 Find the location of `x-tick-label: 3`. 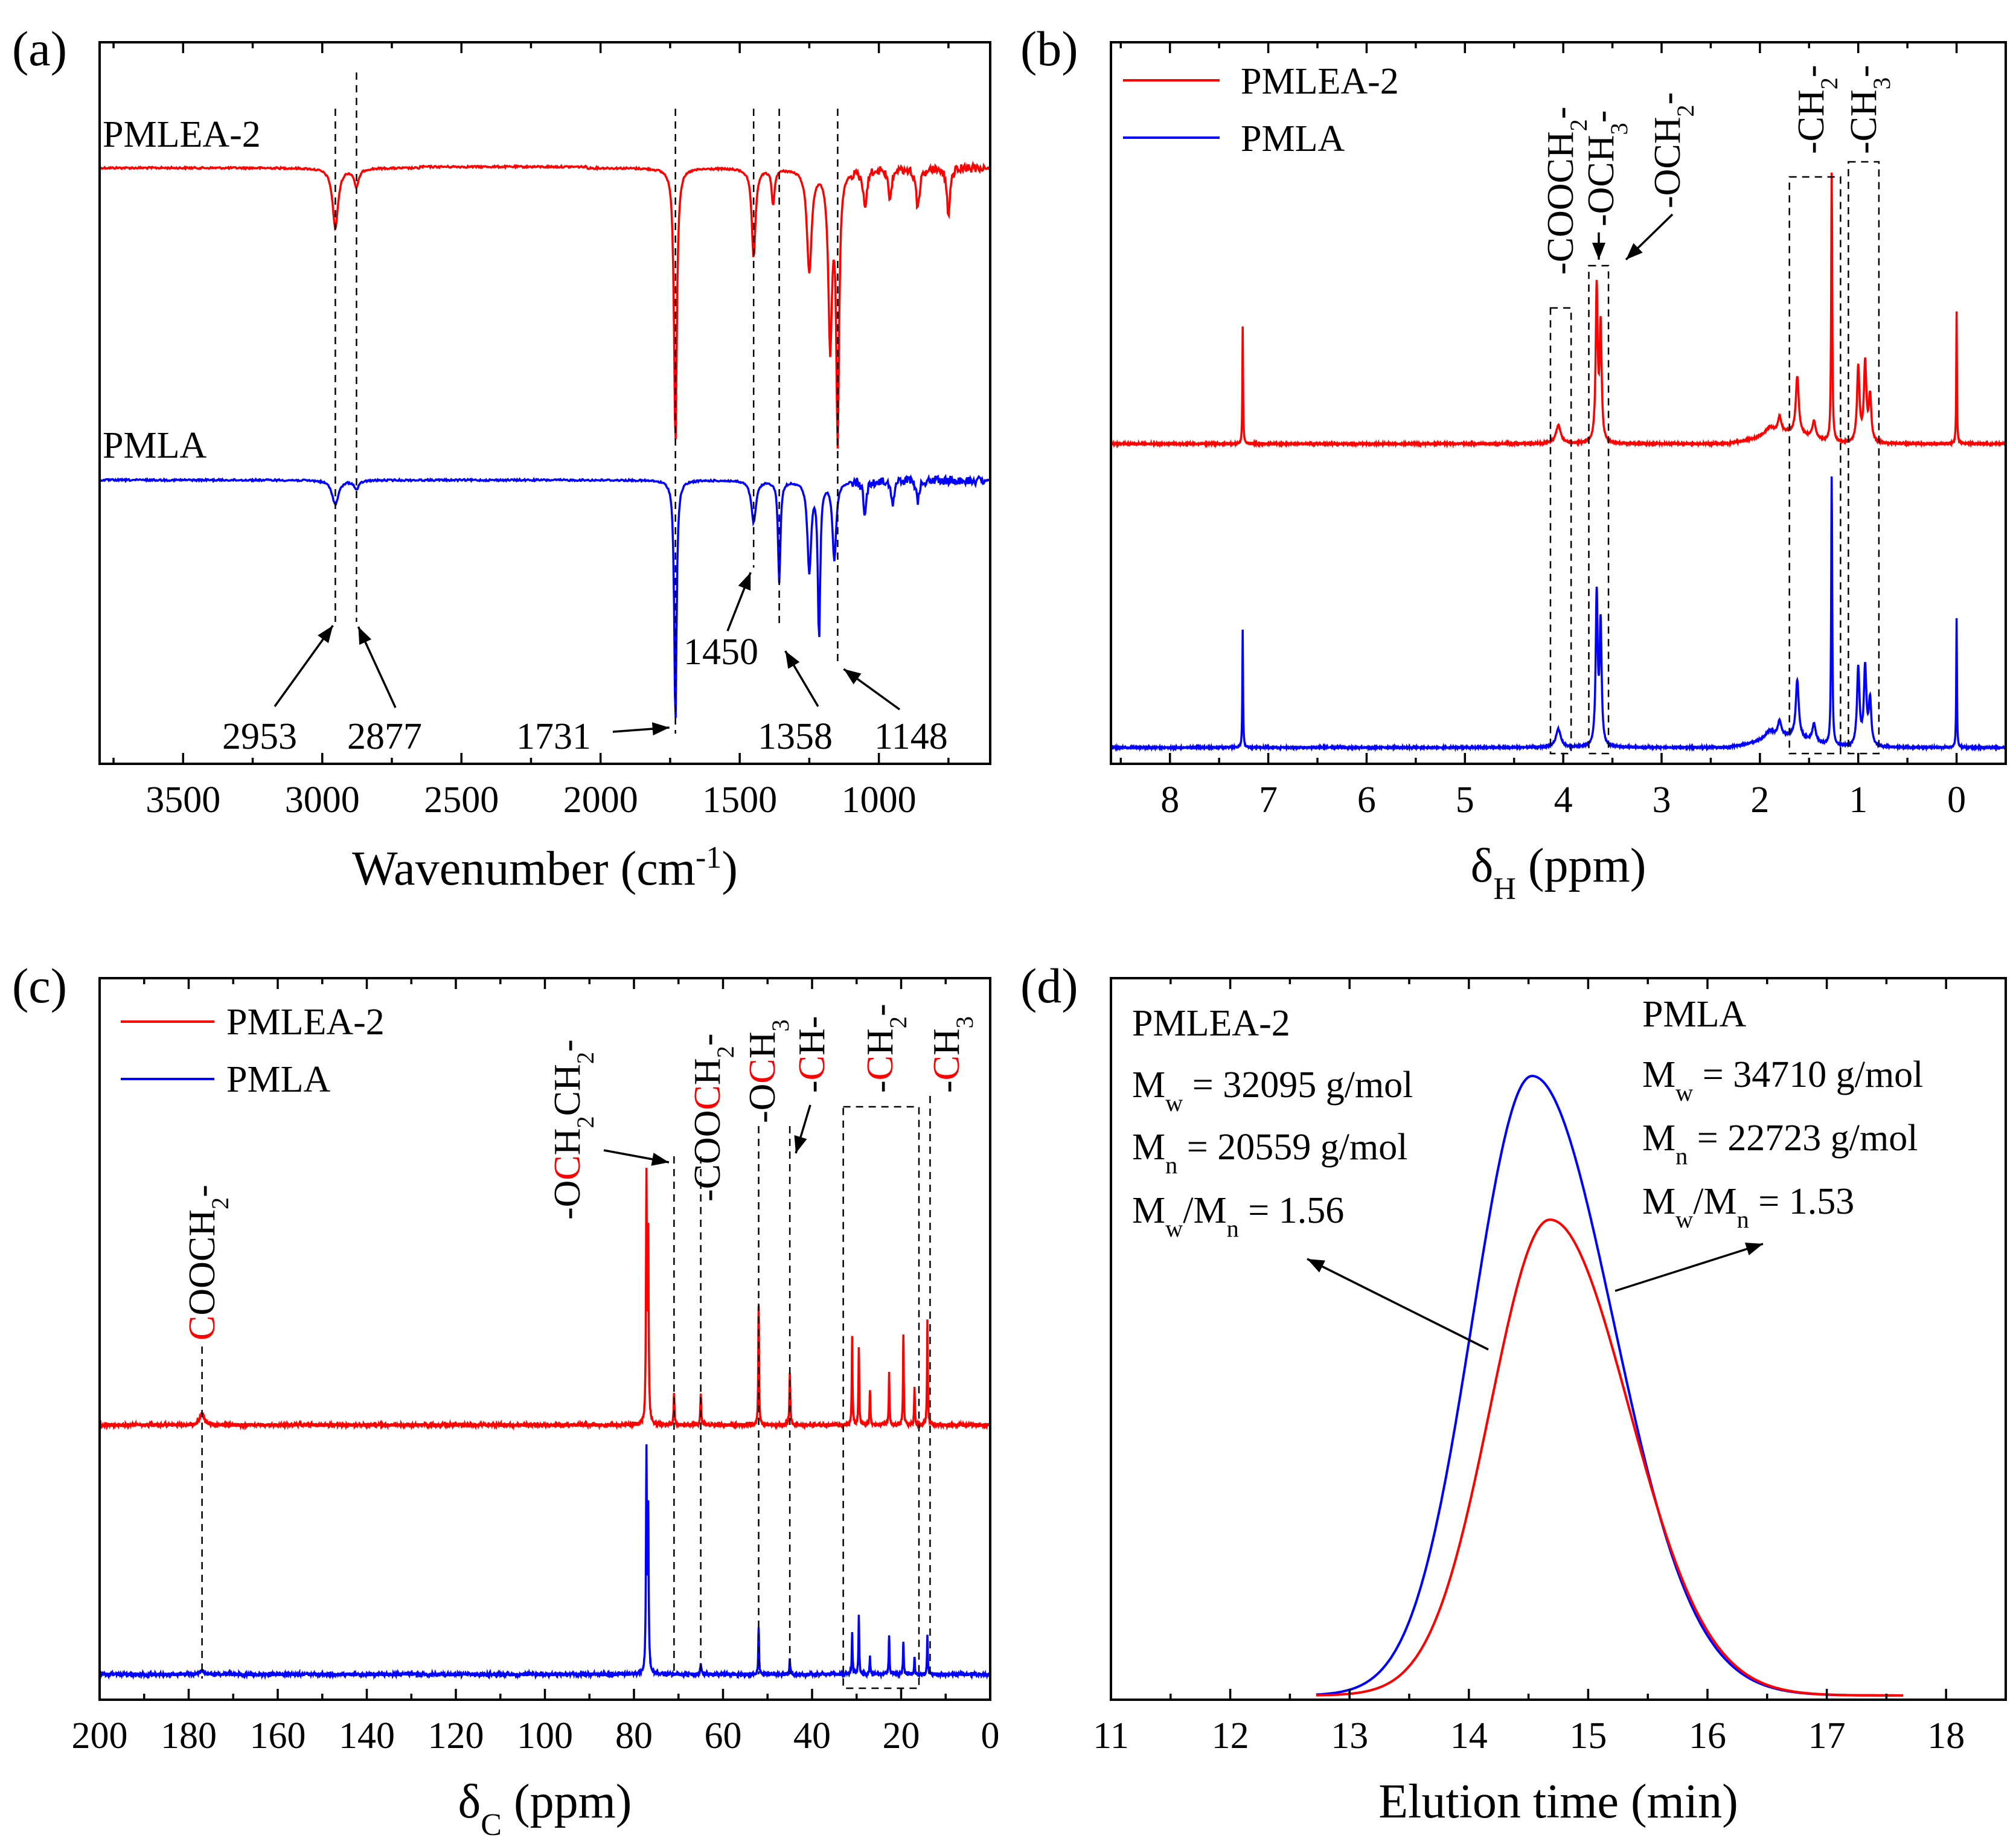

x-tick-label: 3 is located at coordinates (1662, 800).